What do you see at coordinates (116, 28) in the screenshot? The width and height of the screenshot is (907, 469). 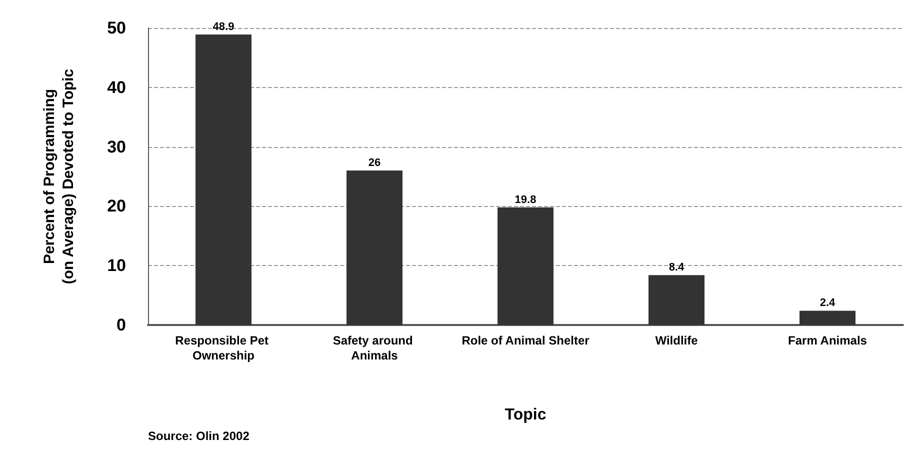 I see `y-tick-label: 50` at bounding box center [116, 28].